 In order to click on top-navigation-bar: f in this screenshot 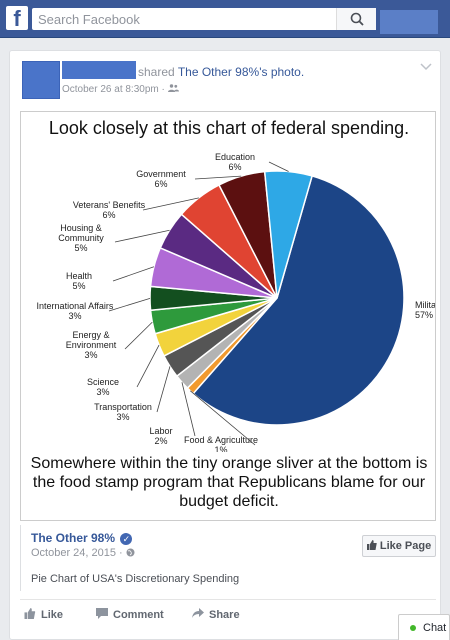, I will do `click(225, 19)`.